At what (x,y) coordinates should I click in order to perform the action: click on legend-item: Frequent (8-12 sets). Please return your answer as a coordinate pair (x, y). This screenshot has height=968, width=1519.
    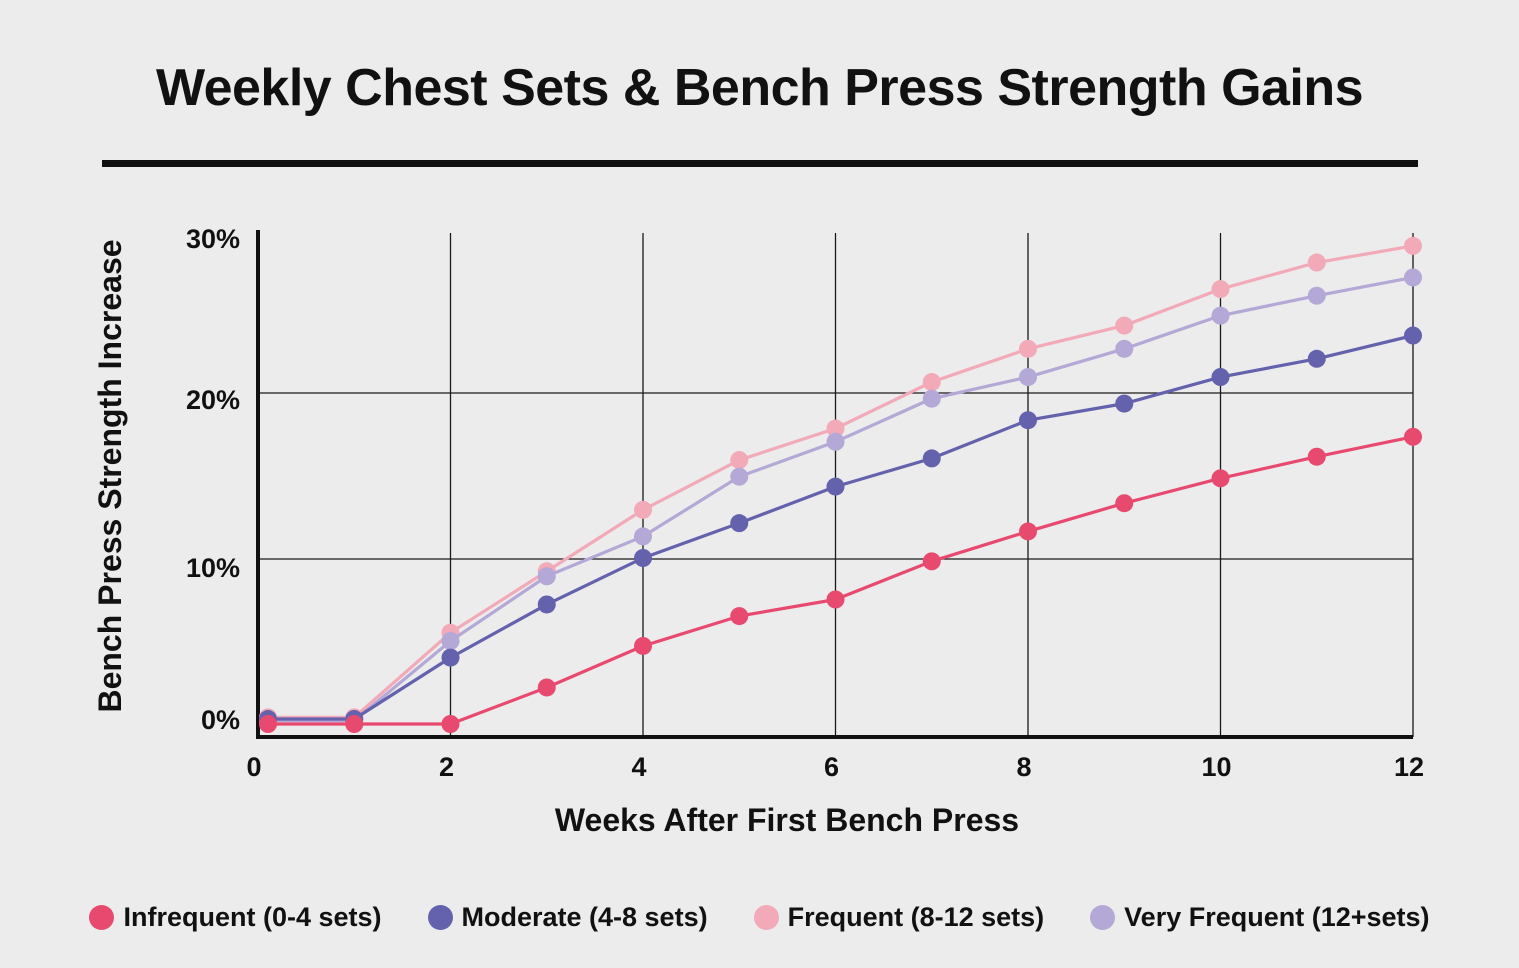
    Looking at the image, I should click on (899, 917).